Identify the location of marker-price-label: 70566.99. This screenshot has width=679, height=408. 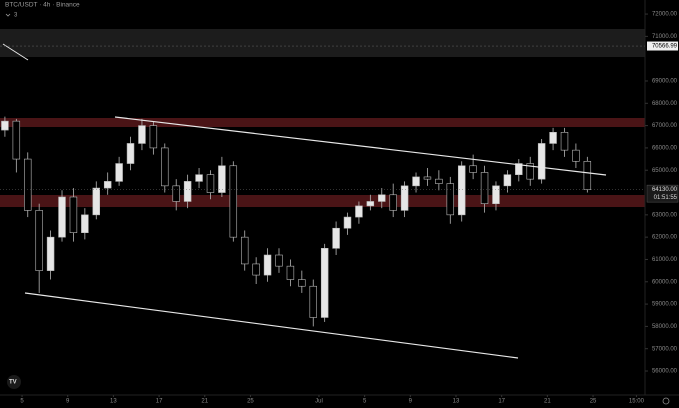
(665, 47).